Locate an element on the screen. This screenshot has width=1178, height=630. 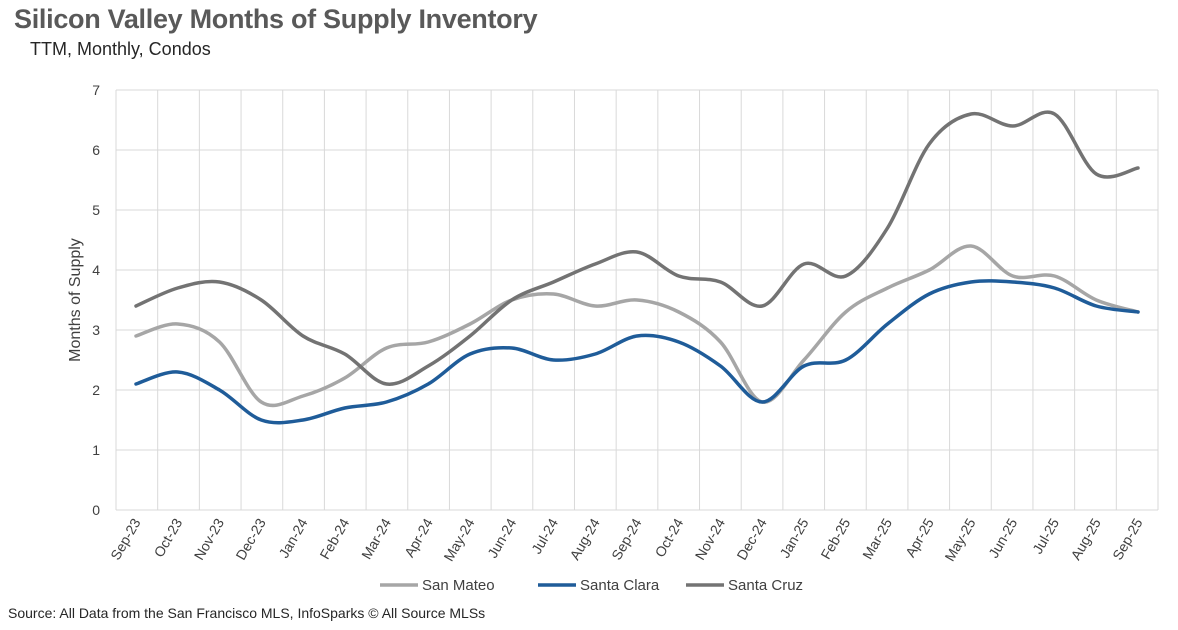
x-tick-label: Apr-25 is located at coordinates (919, 537).